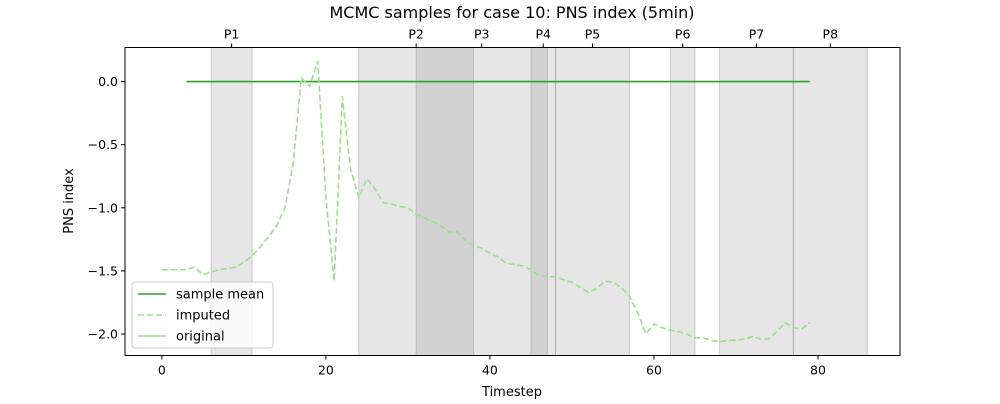 The image size is (1000, 404). I want to click on phase-label-p5: P5, so click(593, 34).